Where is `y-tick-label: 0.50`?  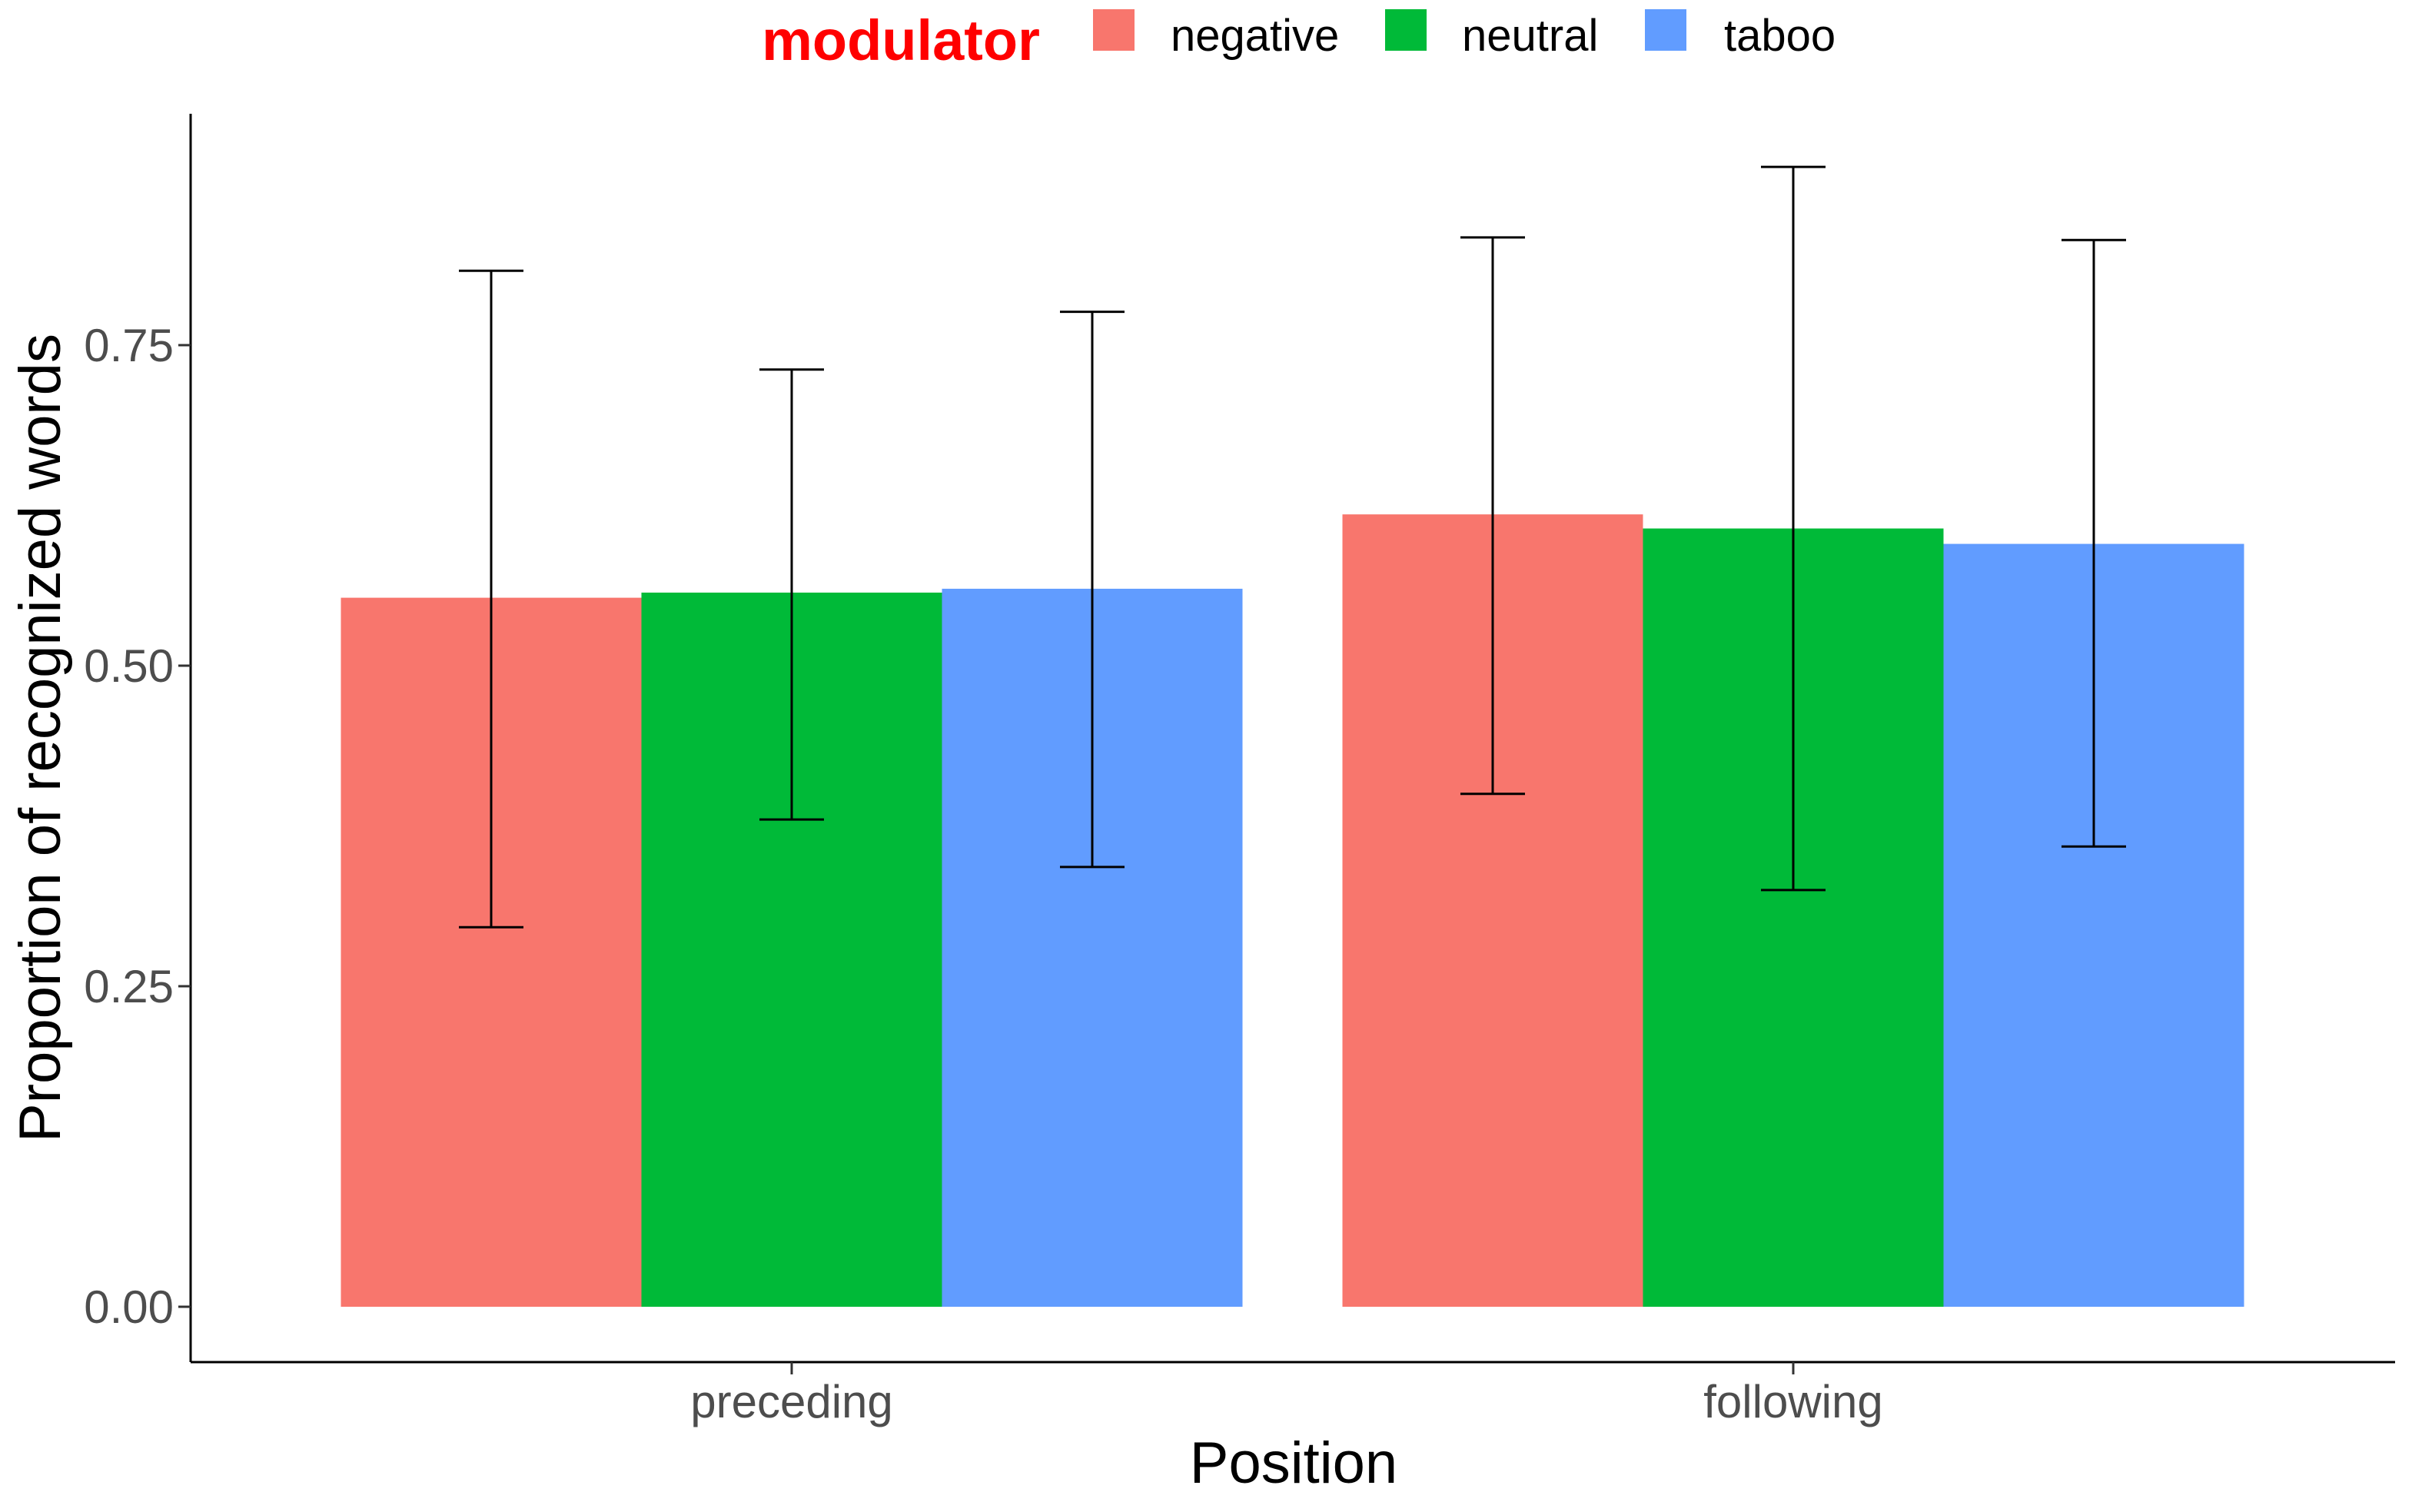 y-tick-label: 0.50 is located at coordinates (129, 666).